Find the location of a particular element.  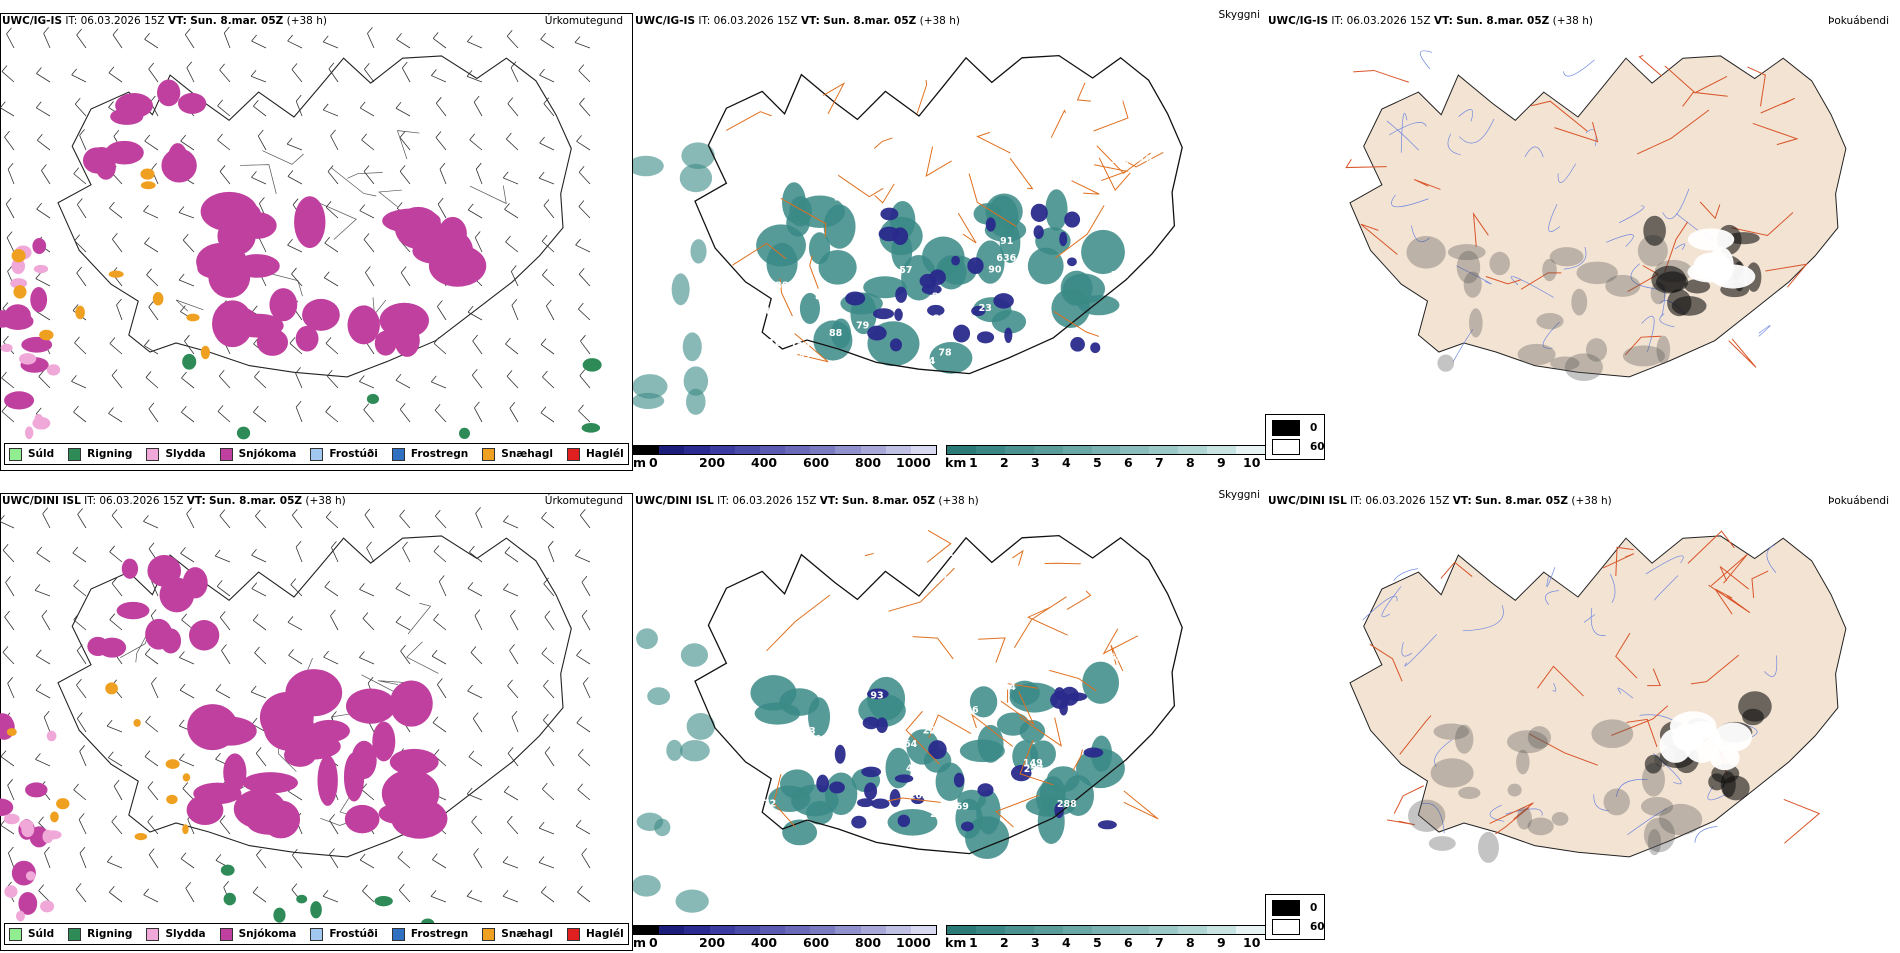

vt-label: VT: is located at coordinates (810, 21).